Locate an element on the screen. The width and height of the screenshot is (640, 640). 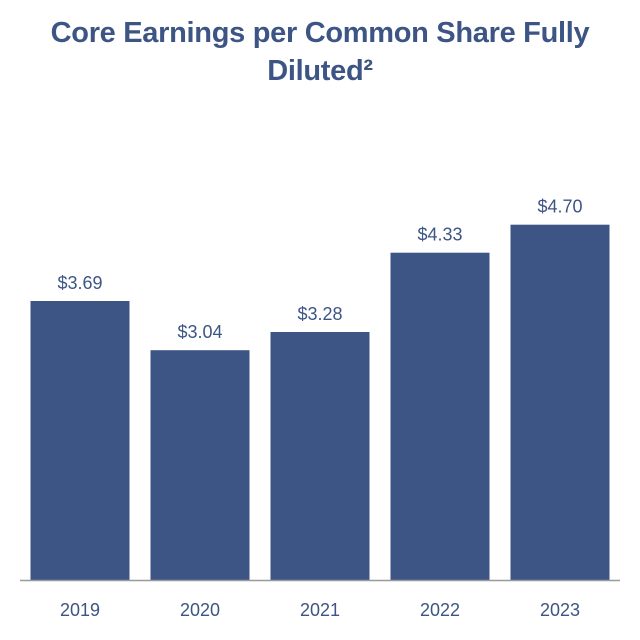
data-label-2020: $3.04 is located at coordinates (199, 332).